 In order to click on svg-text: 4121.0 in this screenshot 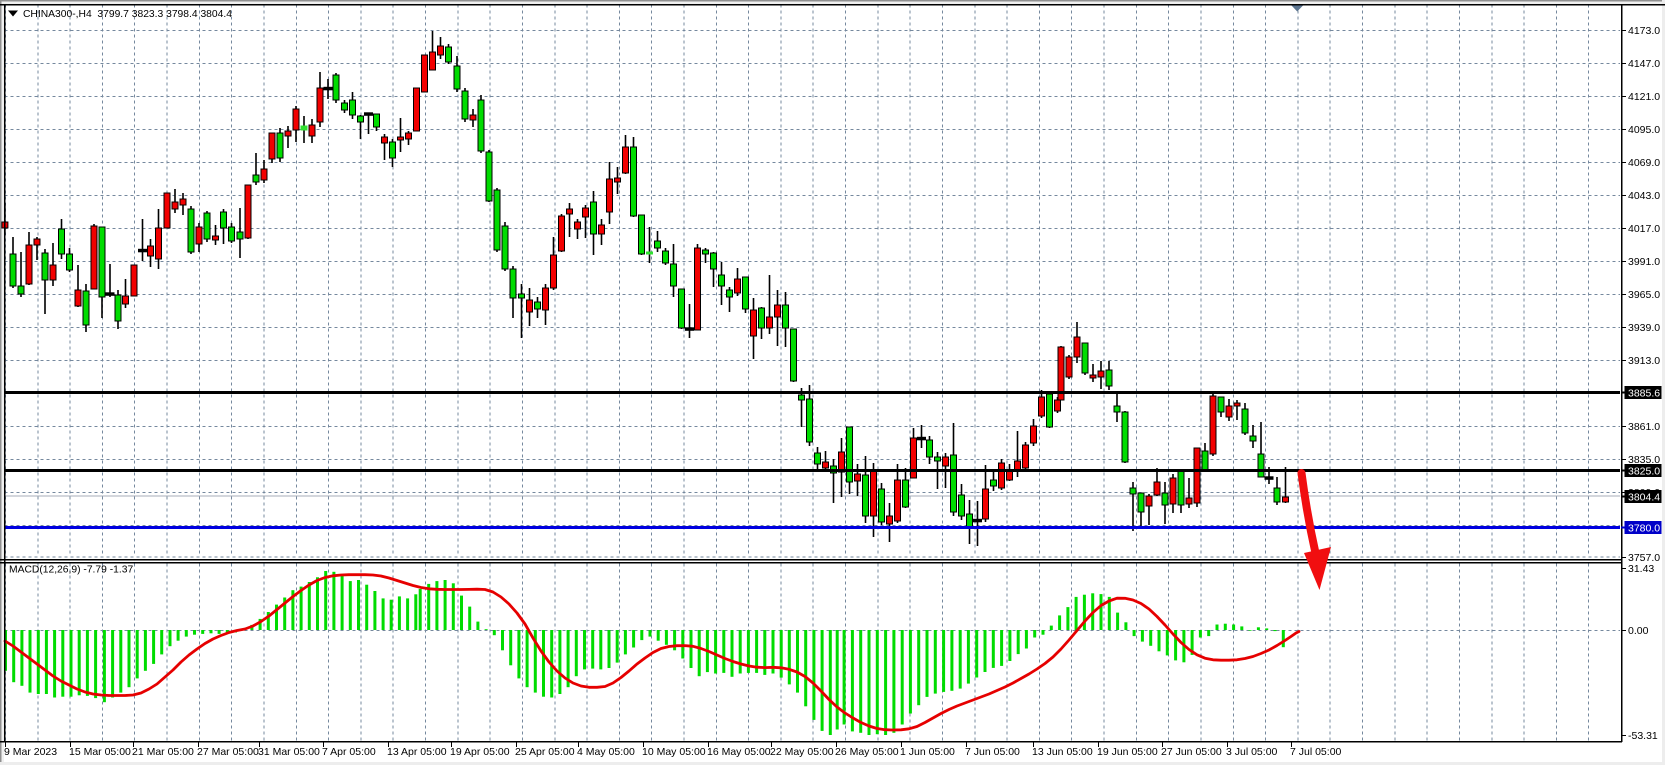, I will do `click(1644, 97)`.